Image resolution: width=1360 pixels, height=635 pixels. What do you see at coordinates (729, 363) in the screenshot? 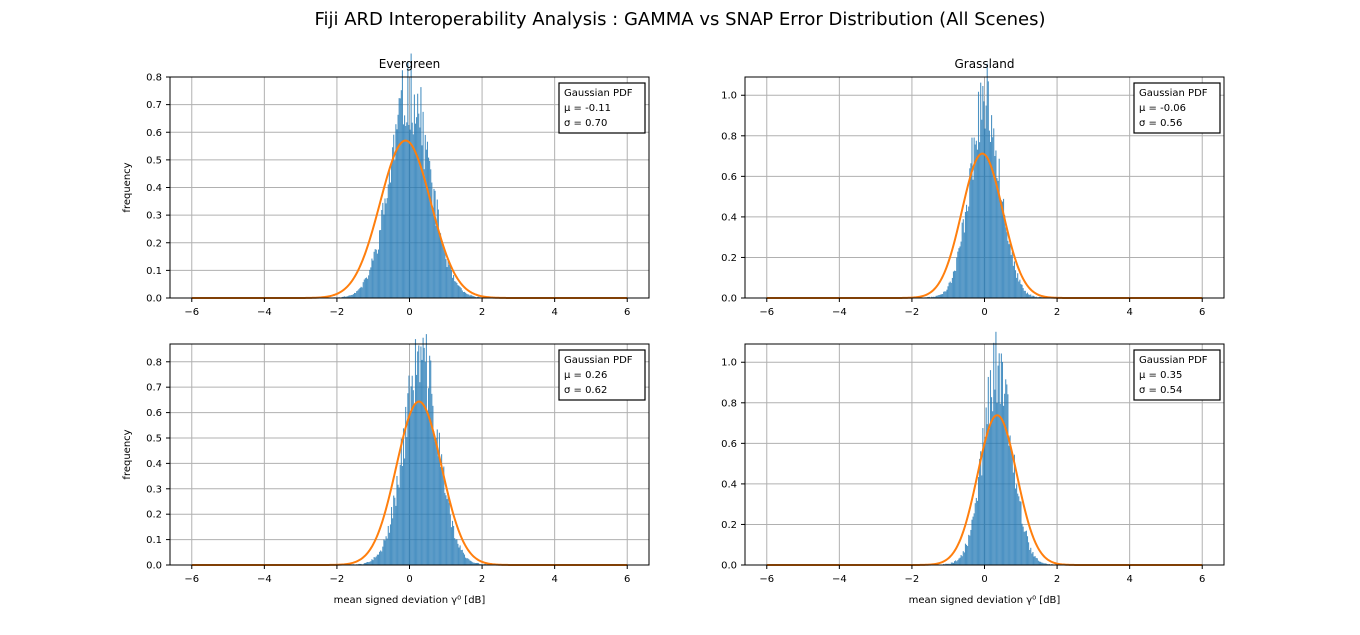
I see `y-tick-label: 1.0` at bounding box center [729, 363].